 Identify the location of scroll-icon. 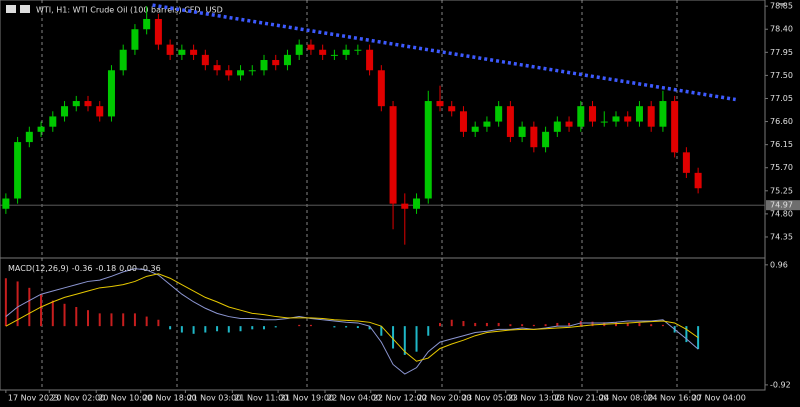
(782, 5).